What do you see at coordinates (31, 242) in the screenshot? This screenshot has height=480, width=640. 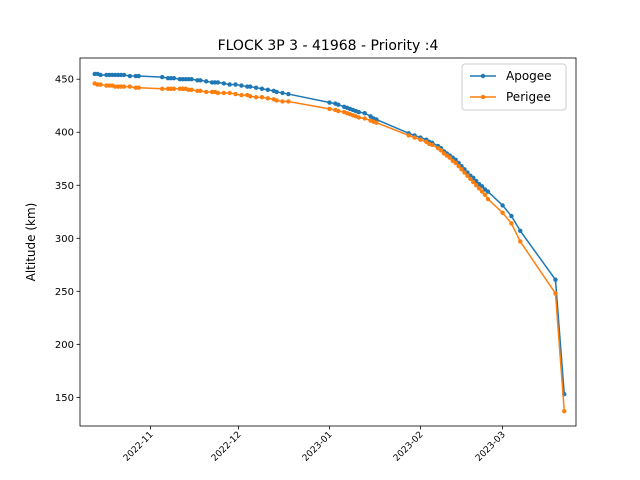 I see `y-axis-label: Altitude (km)` at bounding box center [31, 242].